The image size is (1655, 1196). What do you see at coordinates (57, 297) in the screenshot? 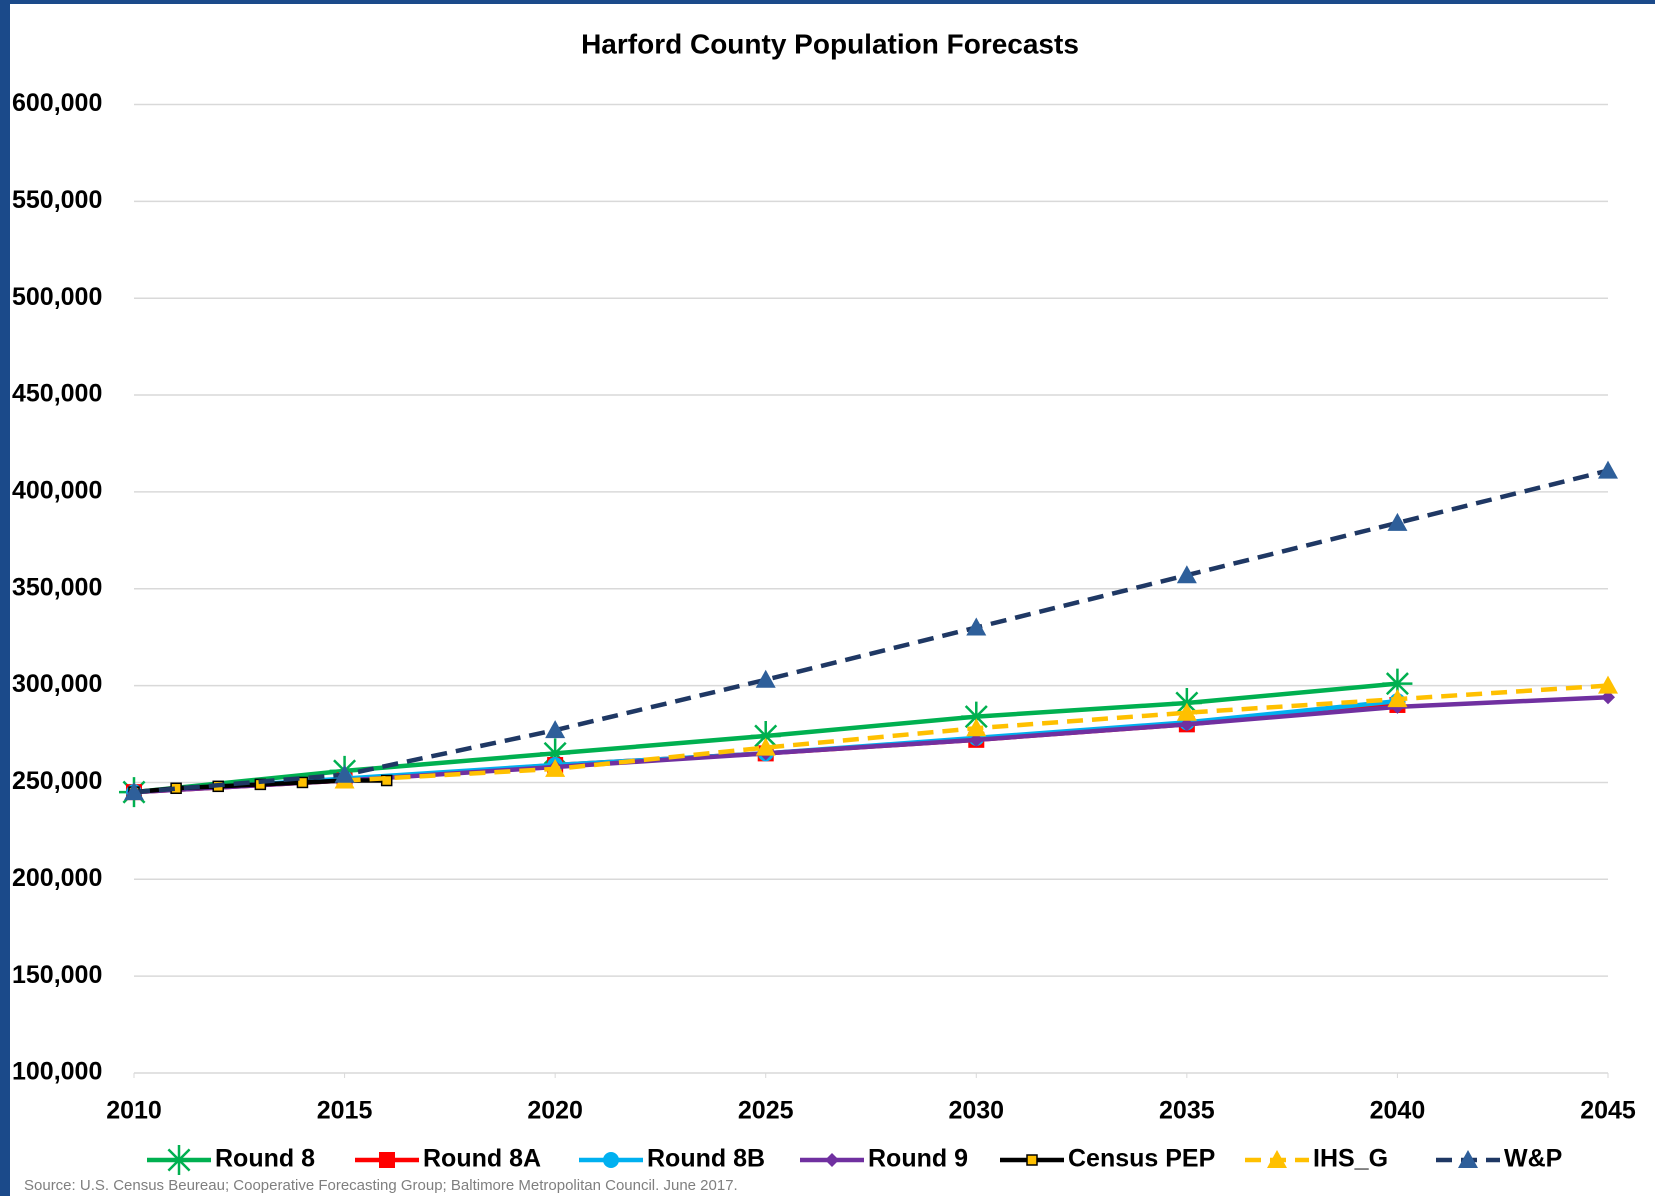
I see `y-tick-label: 500,000` at bounding box center [57, 297].